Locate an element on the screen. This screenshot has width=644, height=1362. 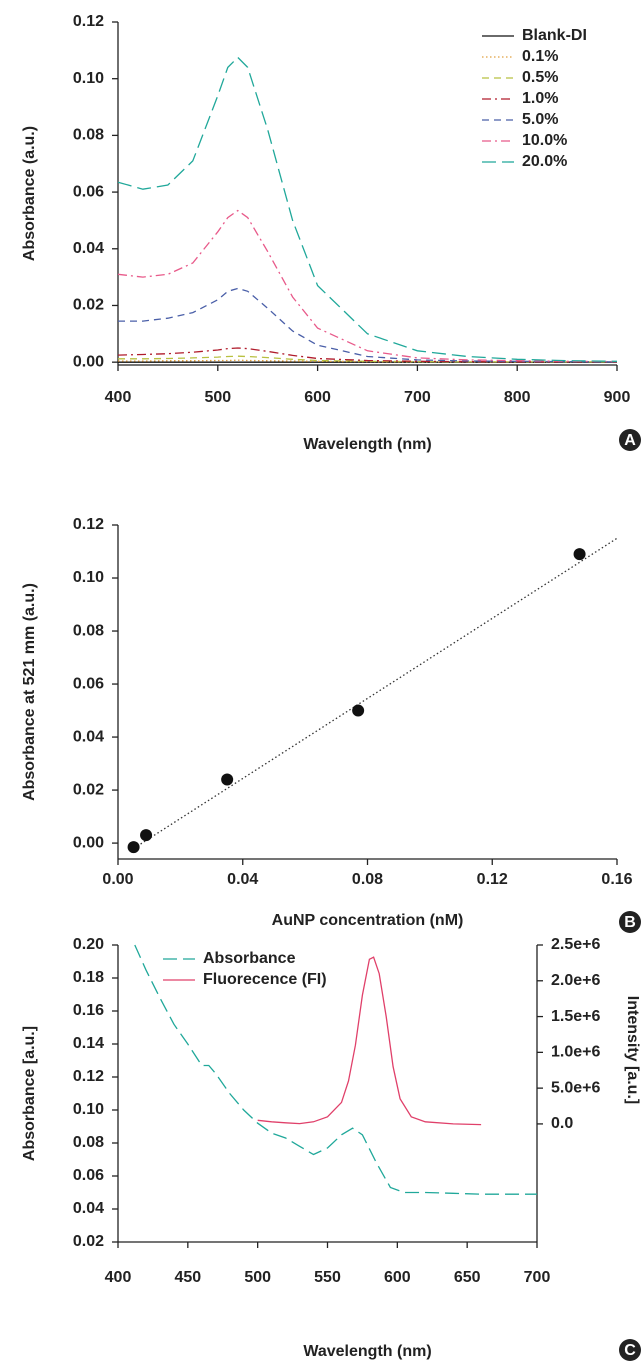
y-tick-label: 0.16 is located at coordinates (88, 1010).